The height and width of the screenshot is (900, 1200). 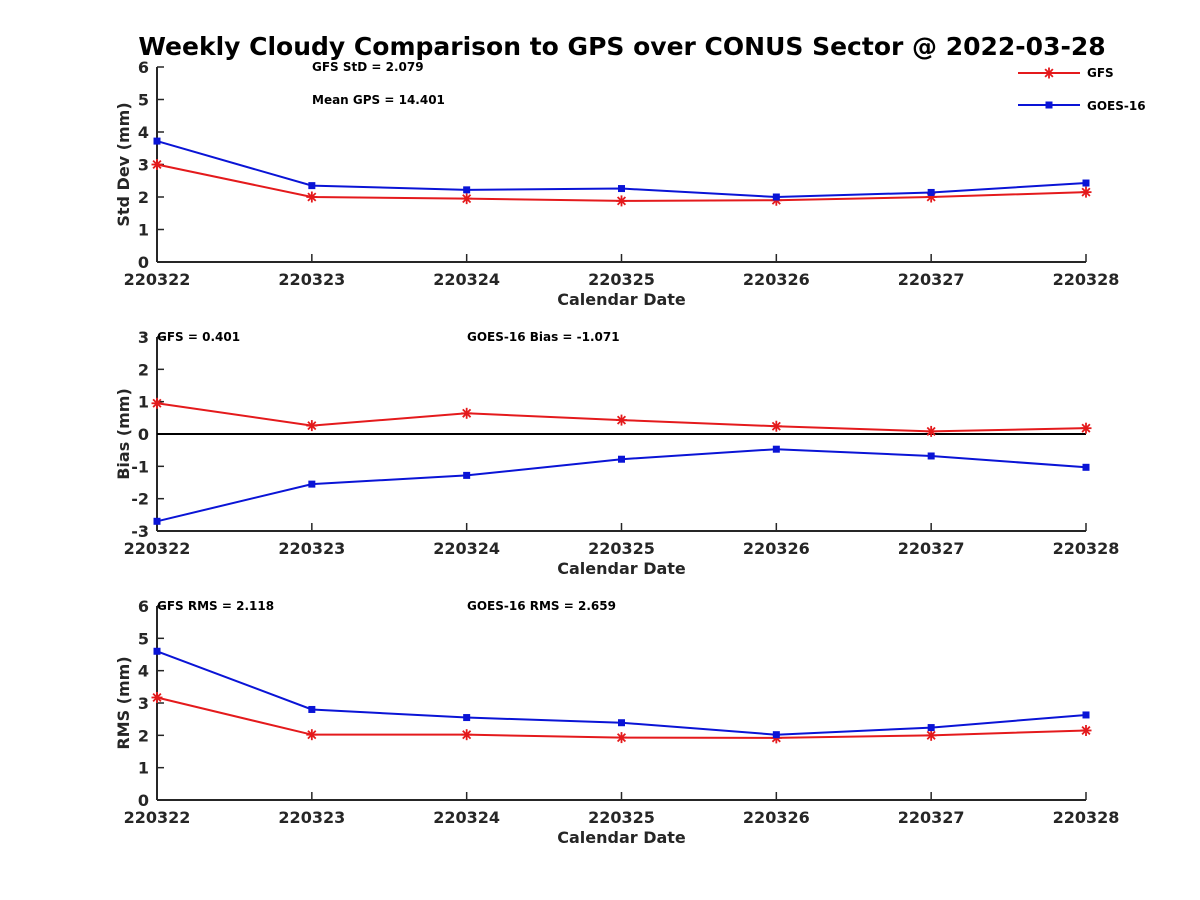 I want to click on panel-bias-y-tick-label: 2, so click(x=143, y=369).